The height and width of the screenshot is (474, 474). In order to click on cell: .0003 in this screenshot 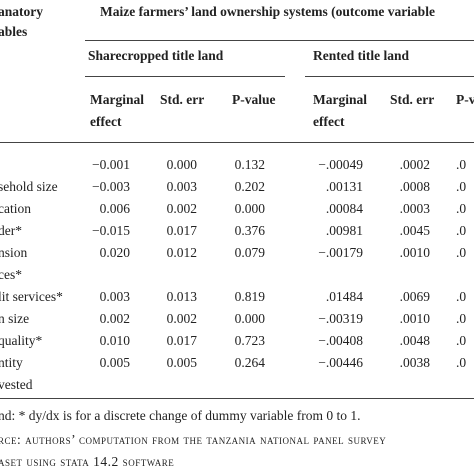, I will do `click(414, 208)`.